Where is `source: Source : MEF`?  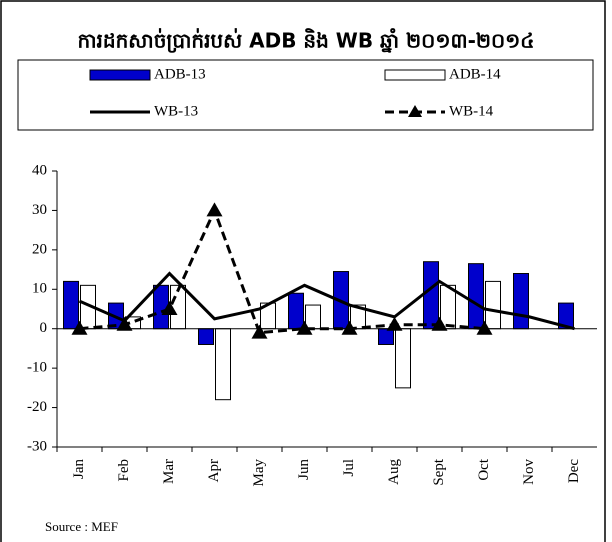 source: Source : MEF is located at coordinates (81, 526).